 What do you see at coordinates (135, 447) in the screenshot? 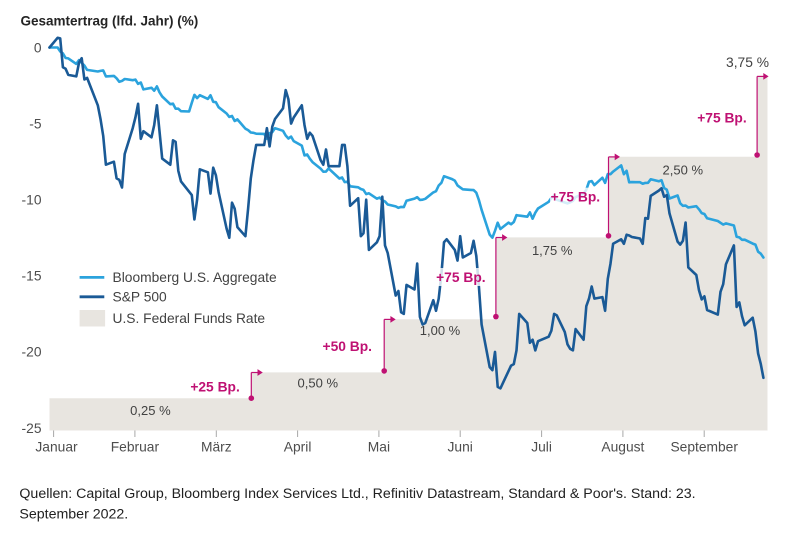
I see `svg-text: Februar` at bounding box center [135, 447].